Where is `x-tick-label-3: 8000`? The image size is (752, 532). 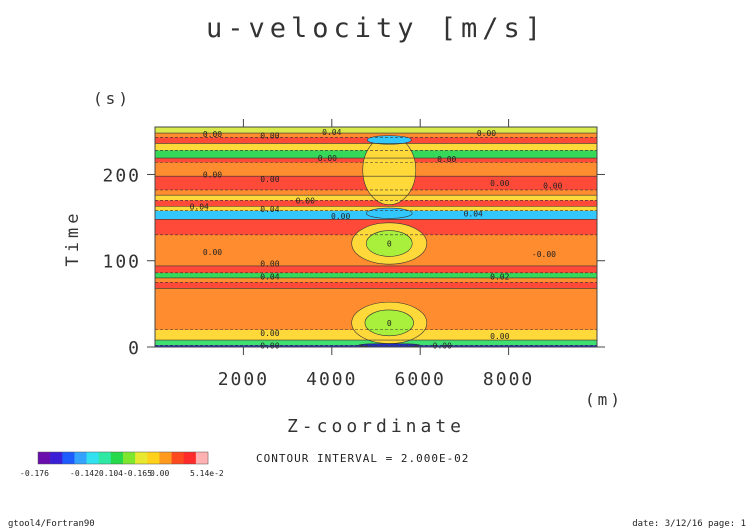
x-tick-label-3: 8000 is located at coordinates (508, 379).